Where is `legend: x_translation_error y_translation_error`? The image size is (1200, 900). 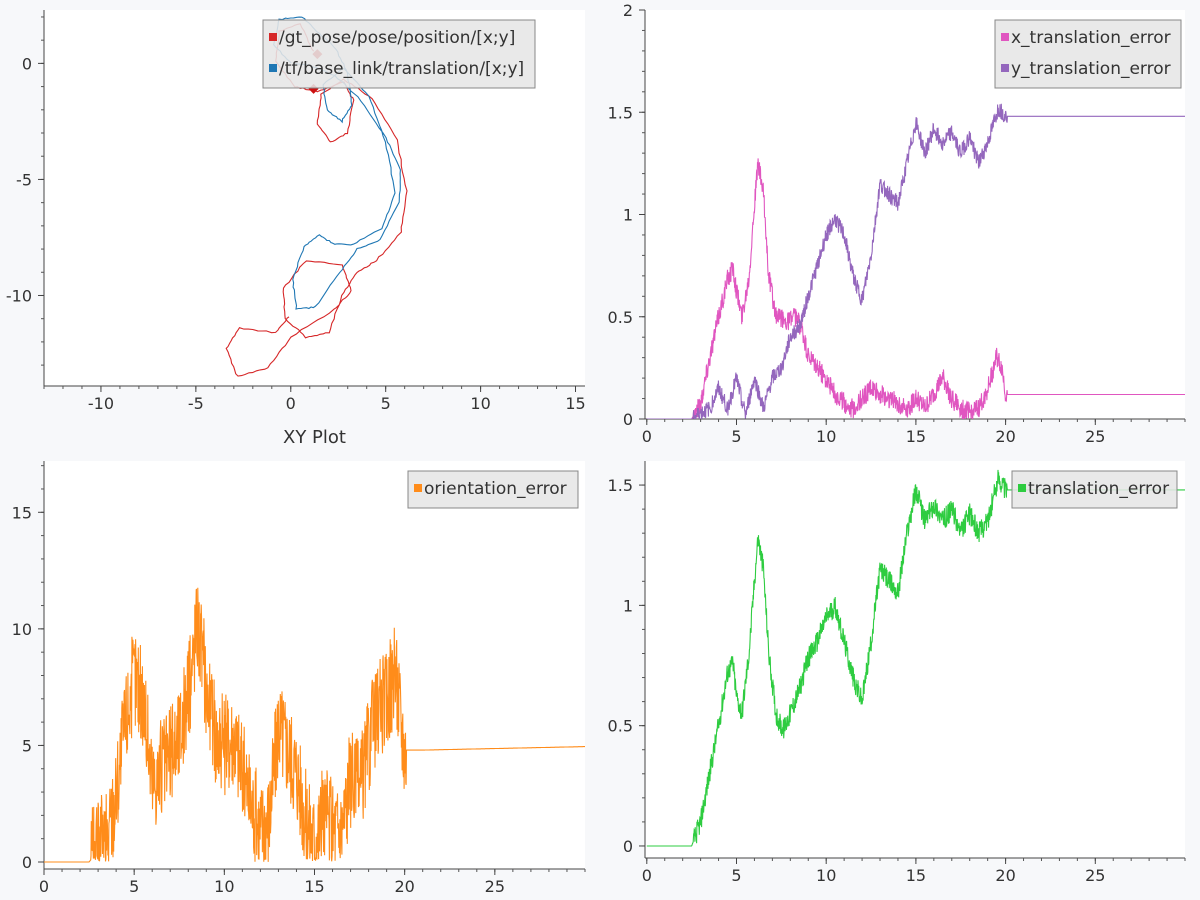 legend: x_translation_error y_translation_error is located at coordinates (1088, 54).